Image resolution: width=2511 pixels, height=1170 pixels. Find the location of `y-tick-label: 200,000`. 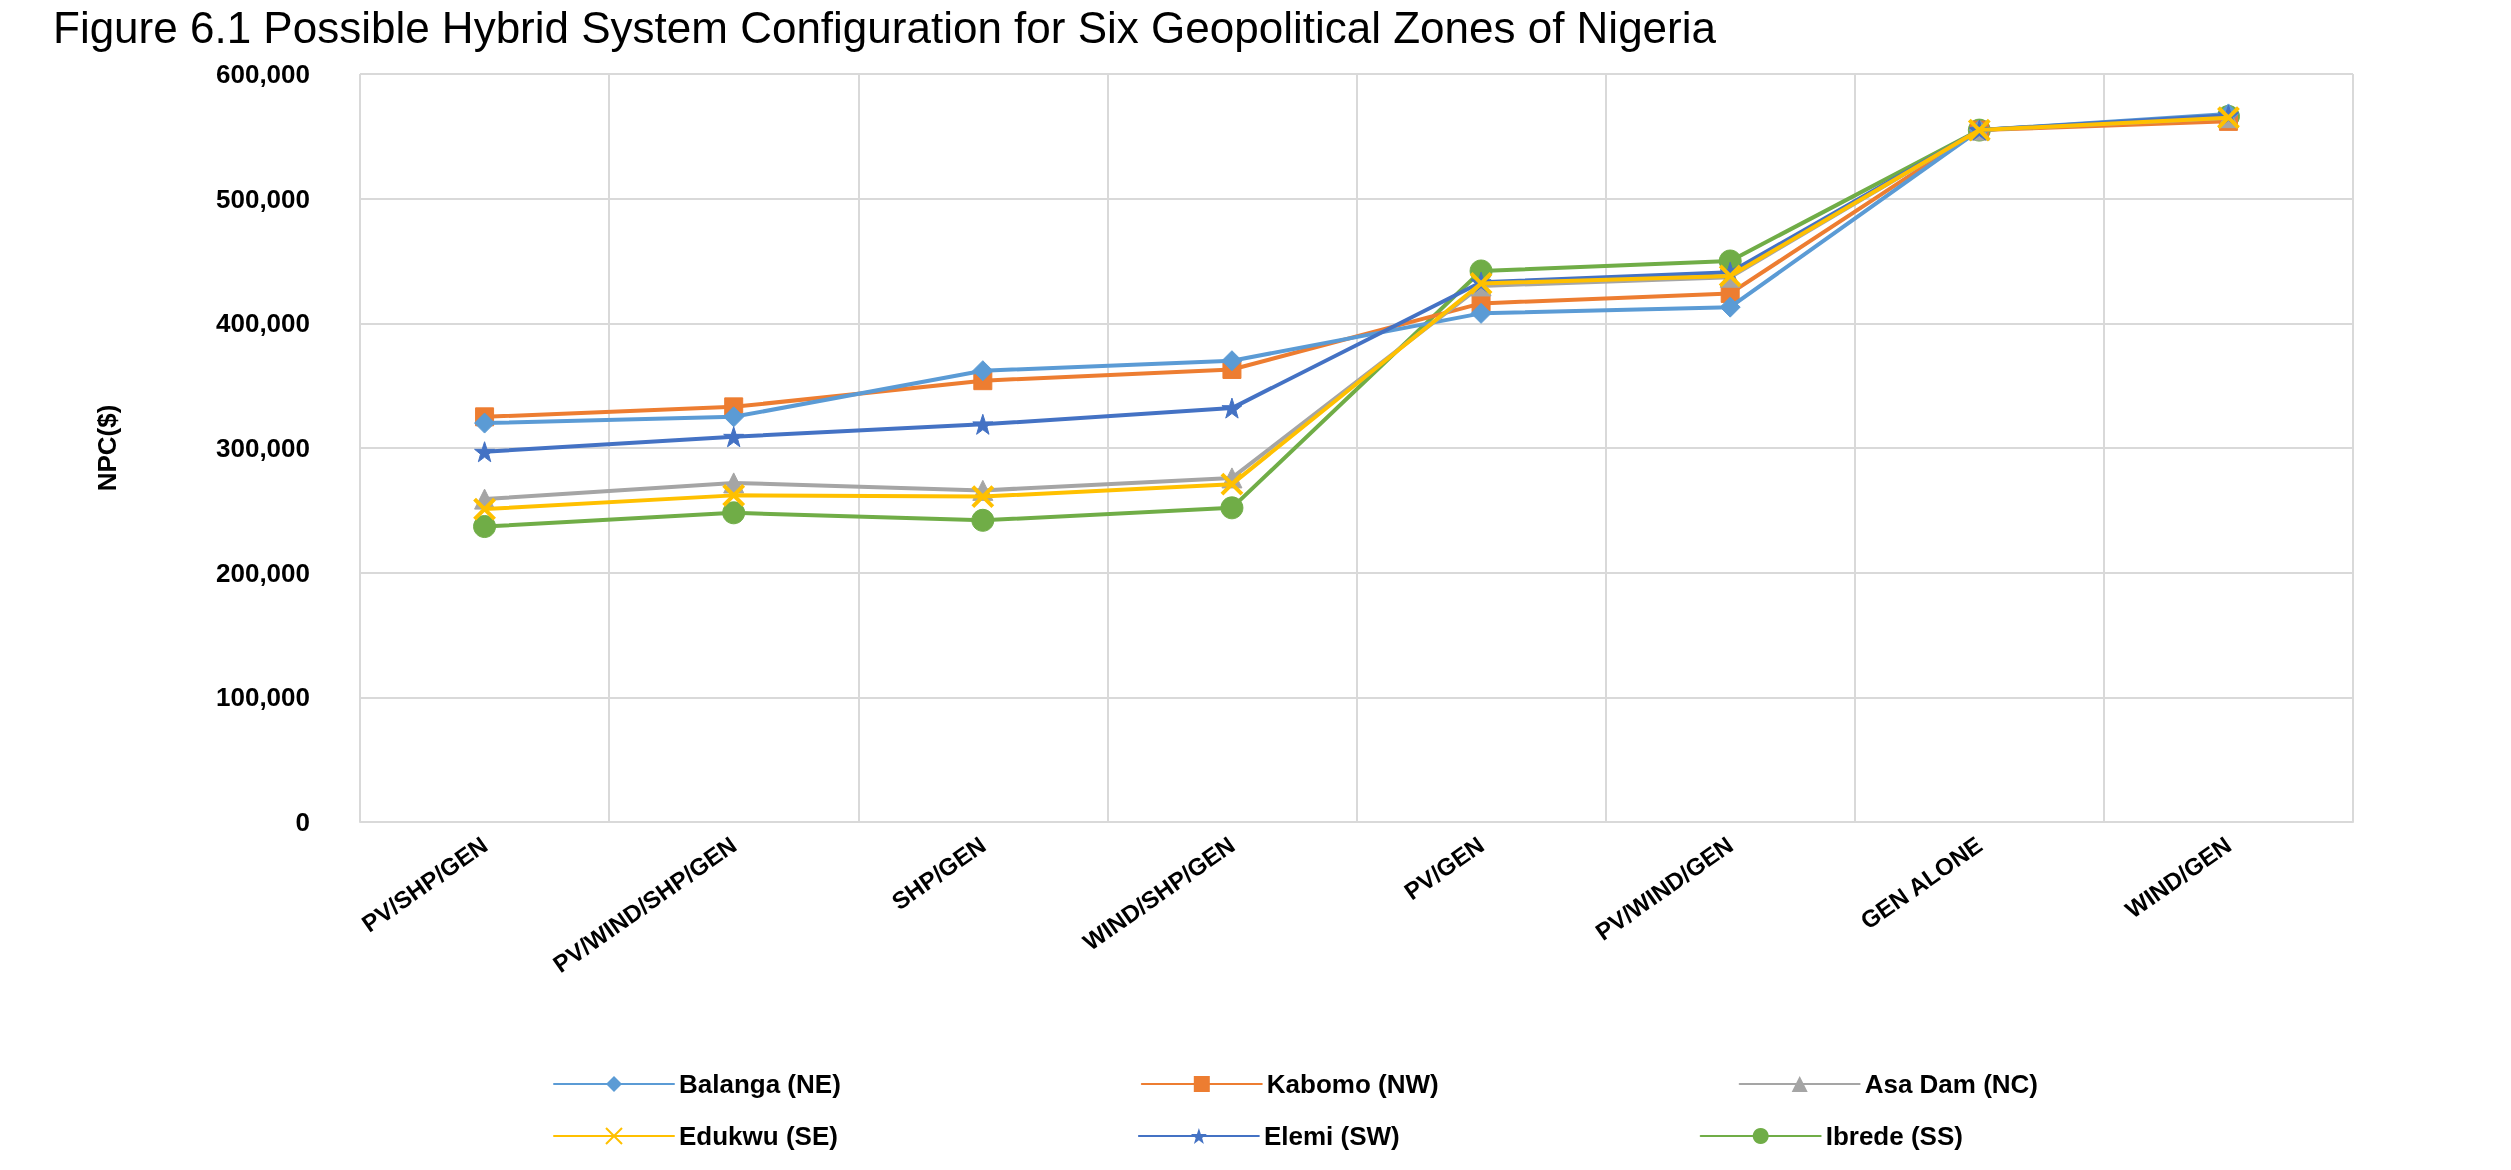

y-tick-label: 200,000 is located at coordinates (263, 572).